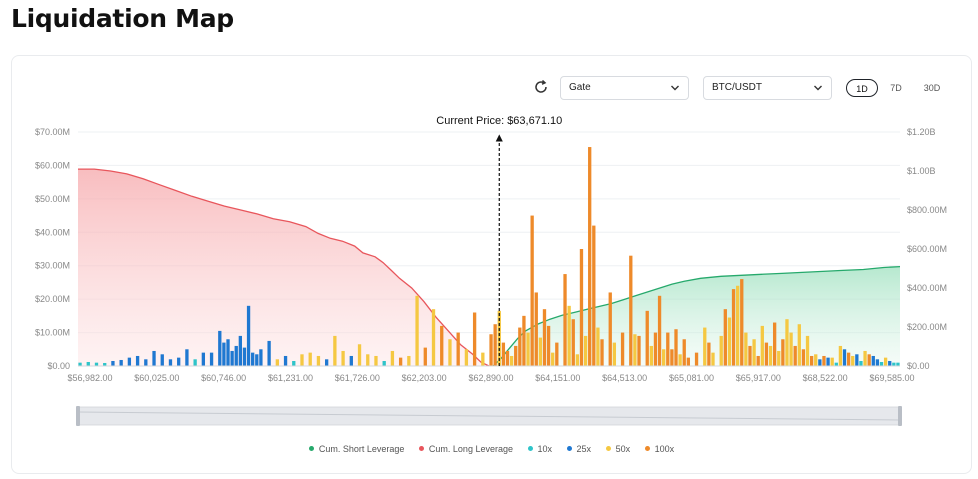  I want to click on range-slider-handle-left, so click(78, 416).